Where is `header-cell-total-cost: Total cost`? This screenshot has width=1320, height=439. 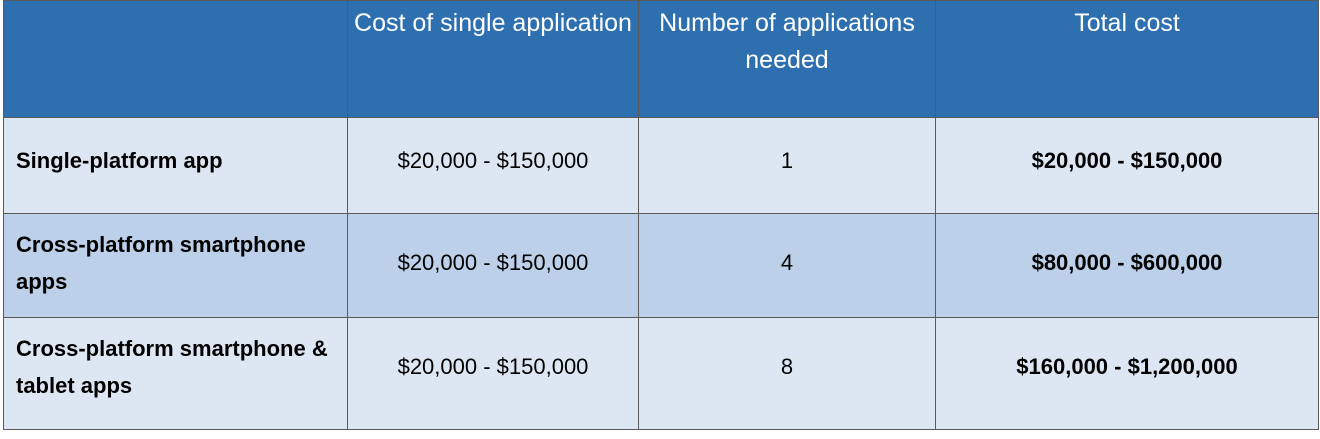
header-cell-total-cost: Total cost is located at coordinates (1127, 59).